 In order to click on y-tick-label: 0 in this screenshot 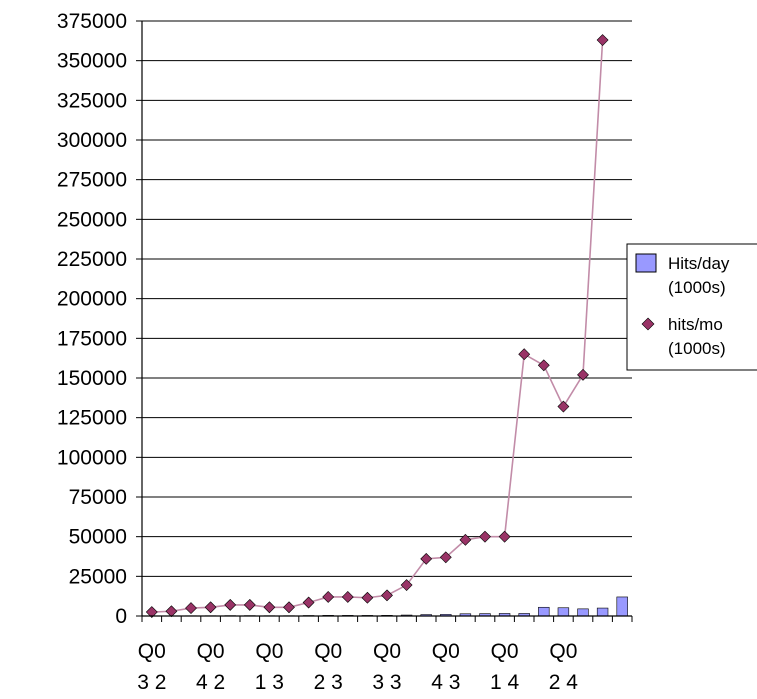, I will do `click(121, 616)`.